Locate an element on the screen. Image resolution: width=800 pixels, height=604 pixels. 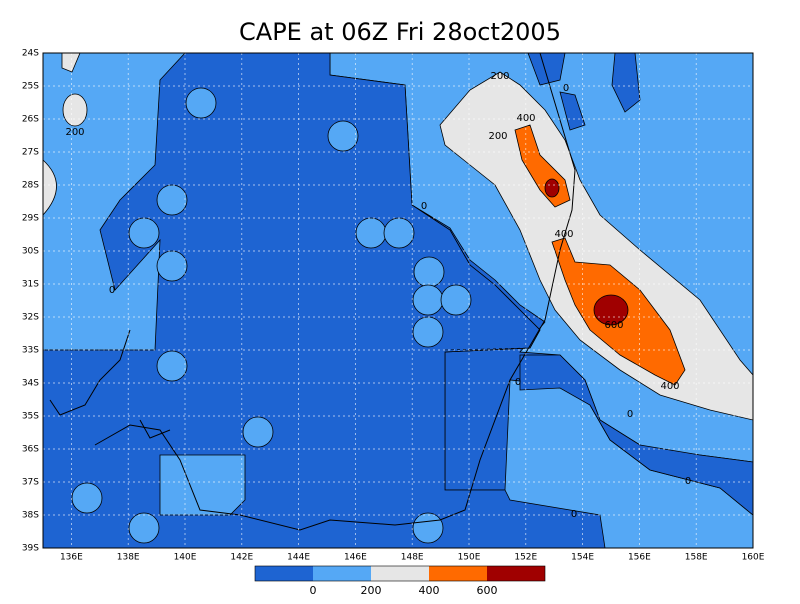
lat-label: 25S is located at coordinates (30, 87).